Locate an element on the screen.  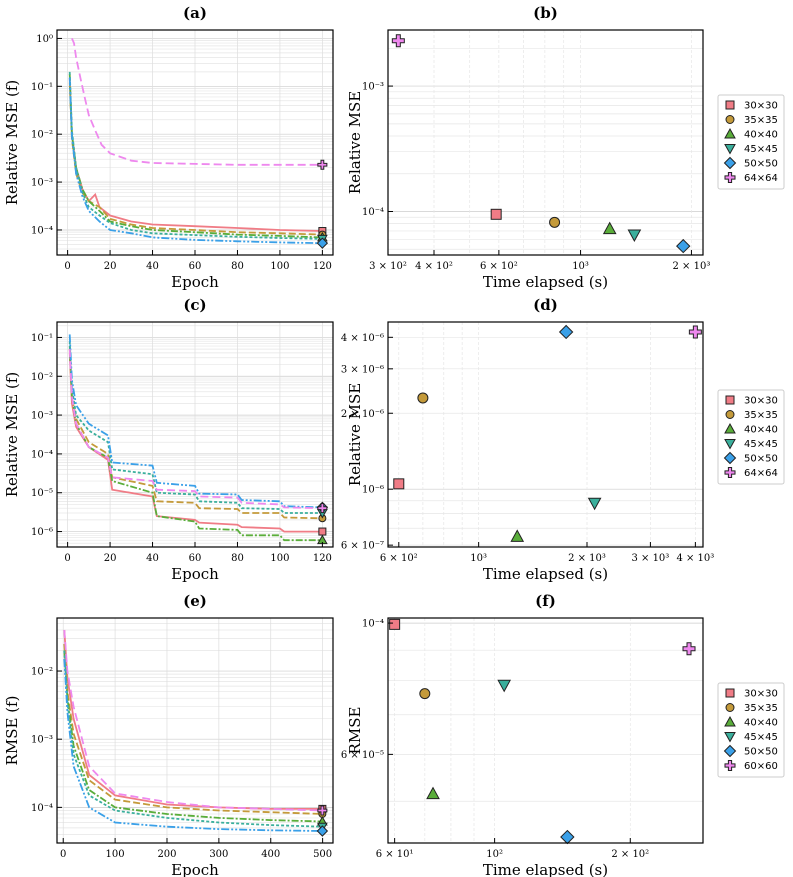
y-tick-label: 6 × 10⁻⁵ is located at coordinates (362, 755).